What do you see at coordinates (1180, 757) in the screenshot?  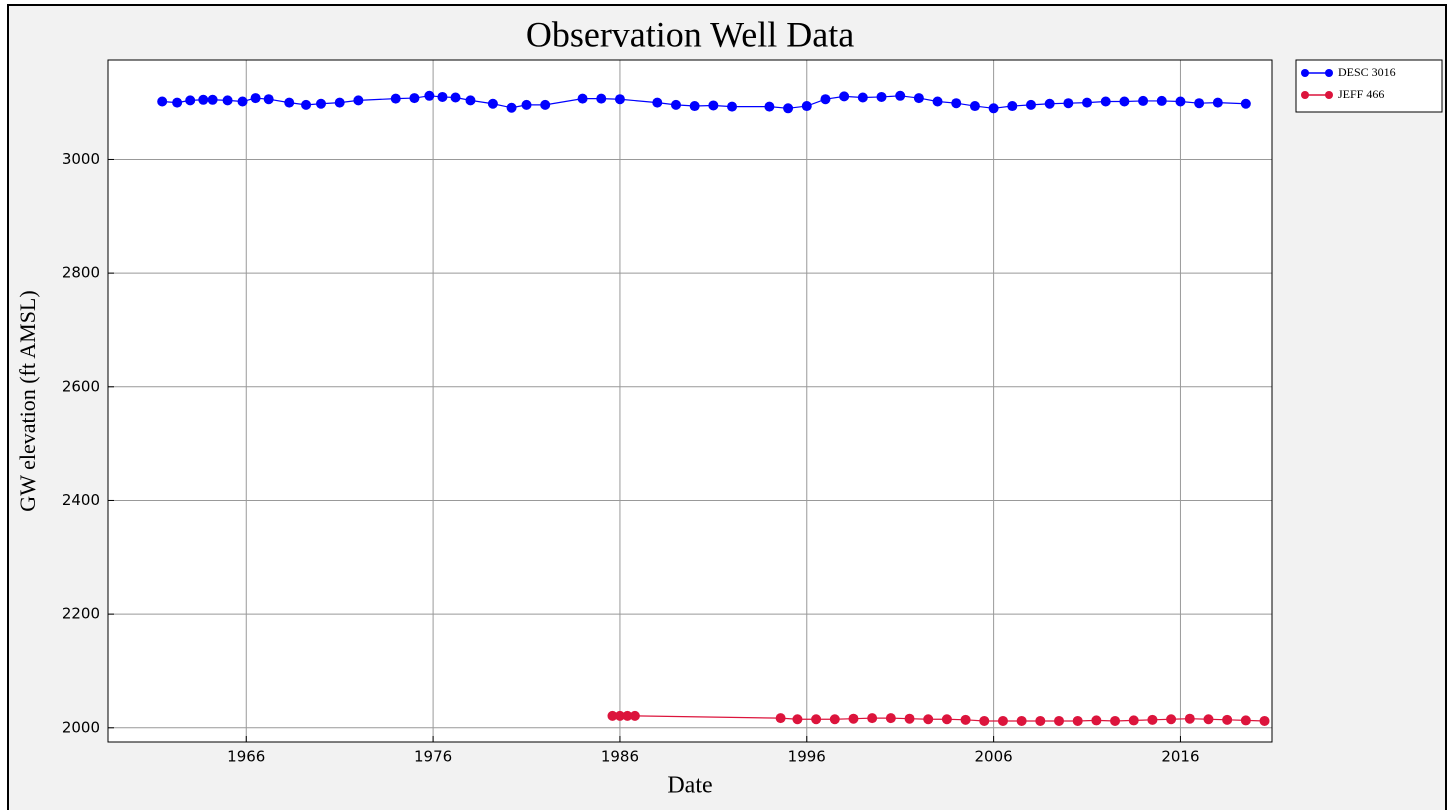 I see `x-tick-label: 2016` at bounding box center [1180, 757].